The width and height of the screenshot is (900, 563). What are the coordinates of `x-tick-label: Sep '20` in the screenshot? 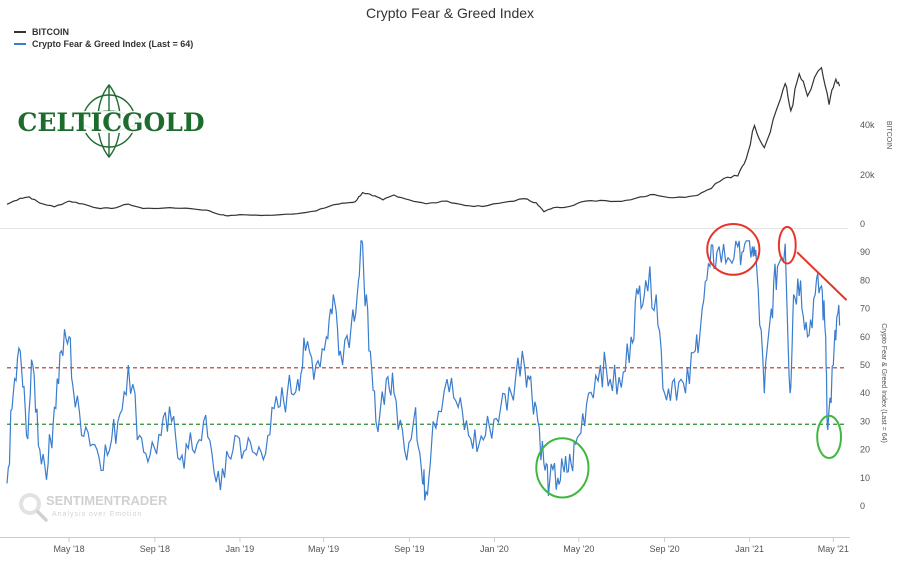 It's located at (664, 549).